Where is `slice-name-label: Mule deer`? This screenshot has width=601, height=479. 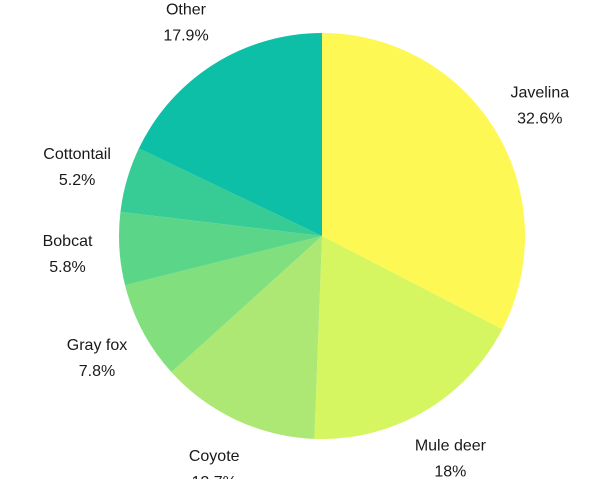 slice-name-label: Mule deer is located at coordinates (451, 445).